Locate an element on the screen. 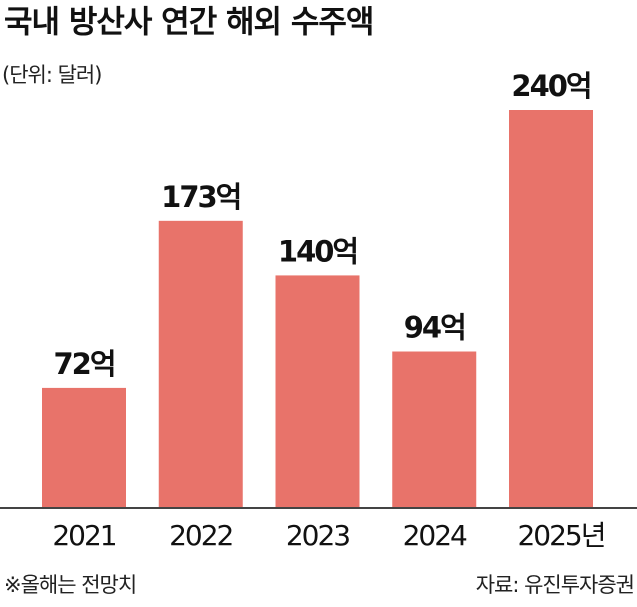 This screenshot has width=637, height=607. value-label: 173억 is located at coordinates (200, 197).